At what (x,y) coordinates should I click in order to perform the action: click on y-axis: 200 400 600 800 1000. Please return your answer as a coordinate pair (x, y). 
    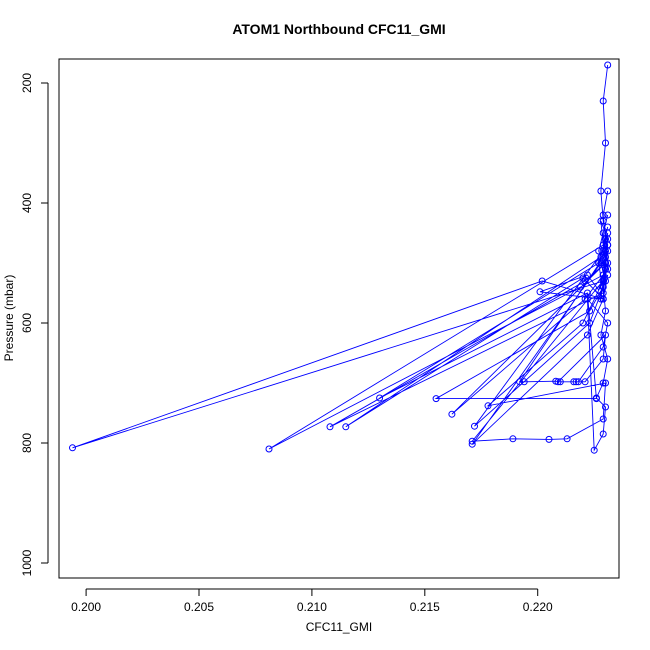
    Looking at the image, I should click on (34, 324).